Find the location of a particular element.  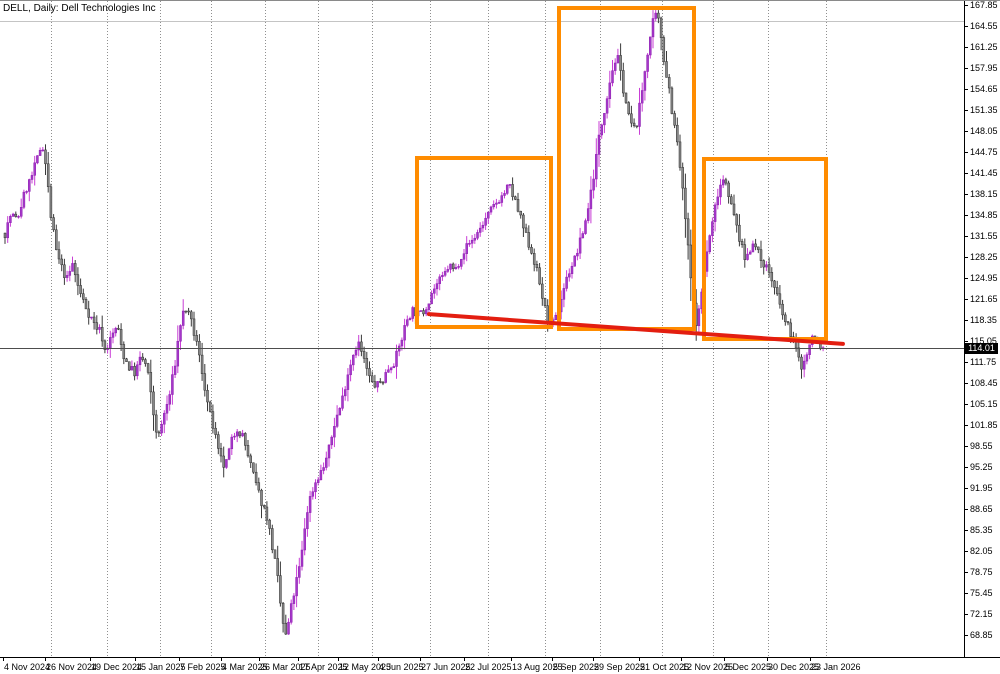

y-axis-label: 82.05 is located at coordinates (981, 551).